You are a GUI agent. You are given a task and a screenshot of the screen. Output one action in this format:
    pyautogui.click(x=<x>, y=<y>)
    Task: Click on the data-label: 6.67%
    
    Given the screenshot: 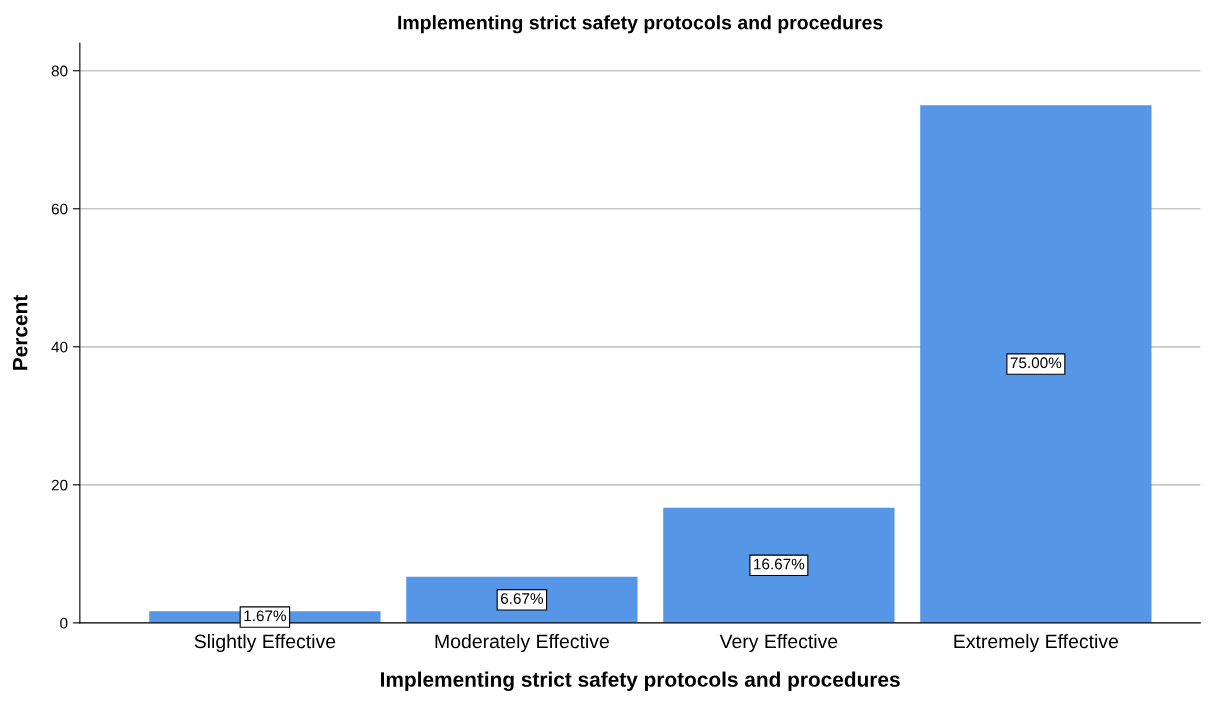 What is the action you would take?
    pyautogui.click(x=521, y=598)
    